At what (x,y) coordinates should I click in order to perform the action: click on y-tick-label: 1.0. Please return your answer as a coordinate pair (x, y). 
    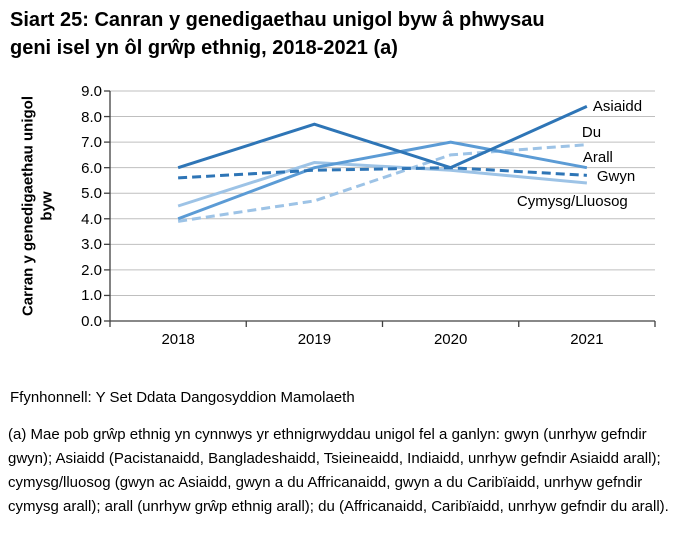
    Looking at the image, I should click on (91, 296).